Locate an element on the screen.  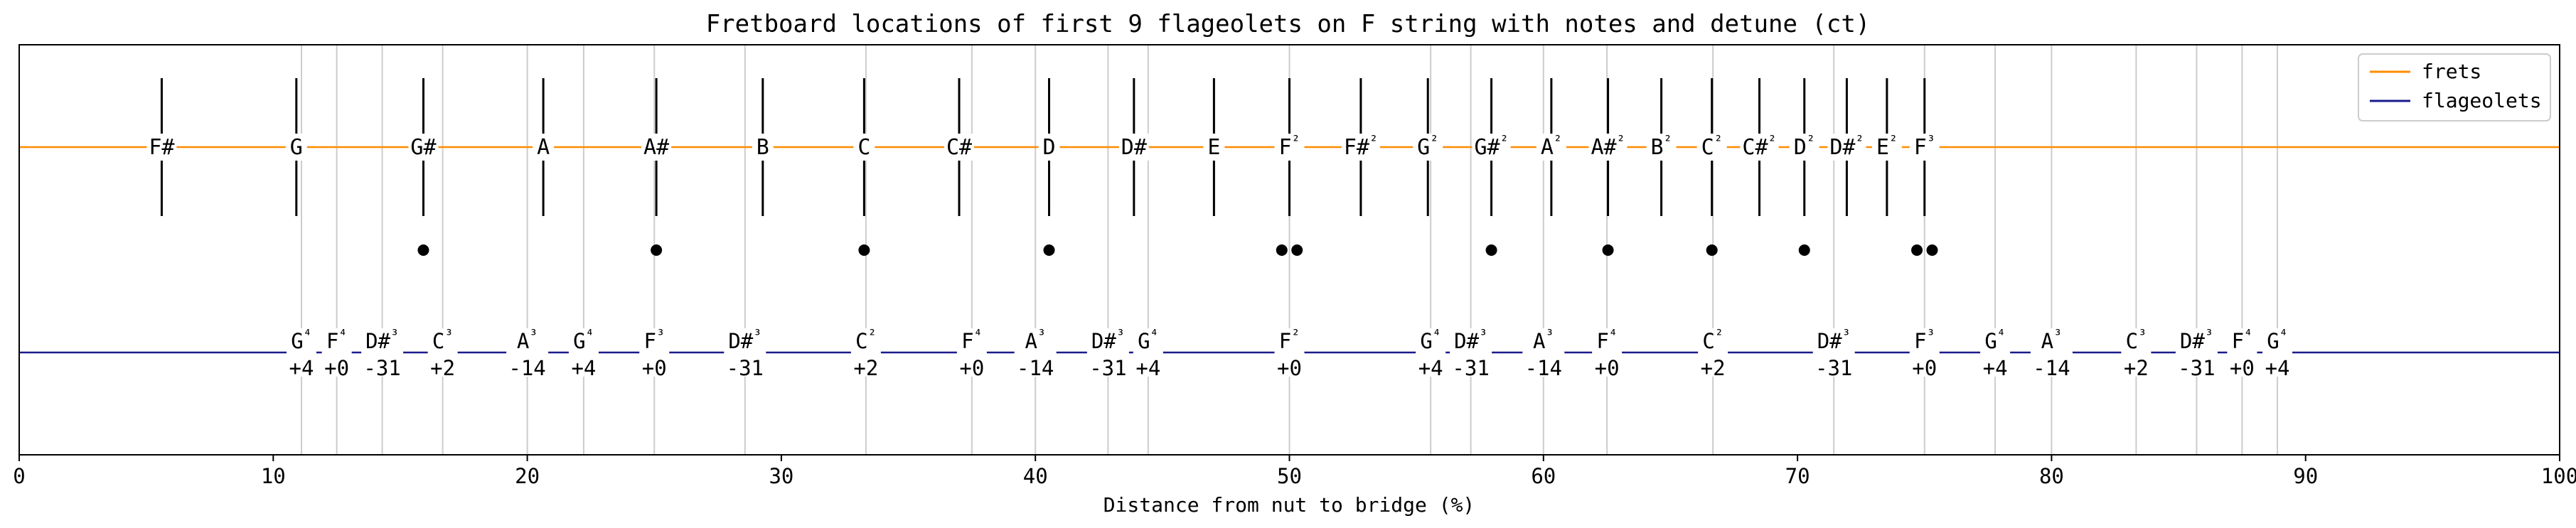
fret-note-label: D is located at coordinates (1048, 147).